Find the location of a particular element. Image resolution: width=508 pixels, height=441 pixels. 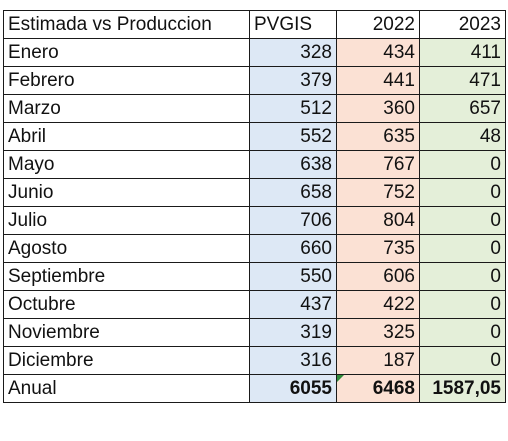

month-cell: Diciembre is located at coordinates (126, 360).